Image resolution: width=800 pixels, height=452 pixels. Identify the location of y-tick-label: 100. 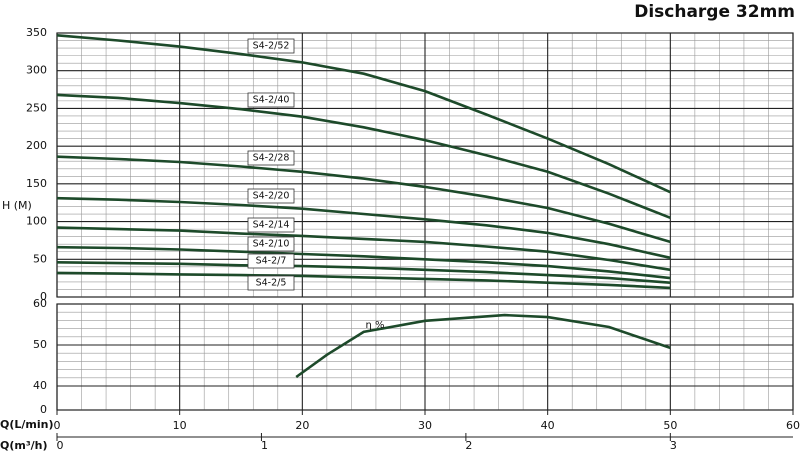
(36, 221).